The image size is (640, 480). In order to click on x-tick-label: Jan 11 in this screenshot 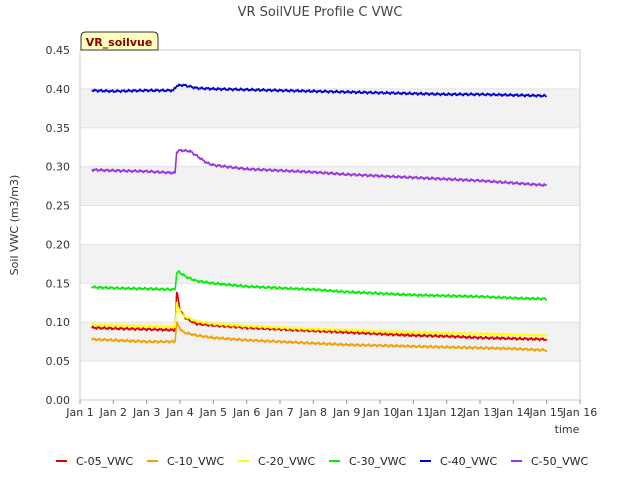, I will do `click(412, 412)`.